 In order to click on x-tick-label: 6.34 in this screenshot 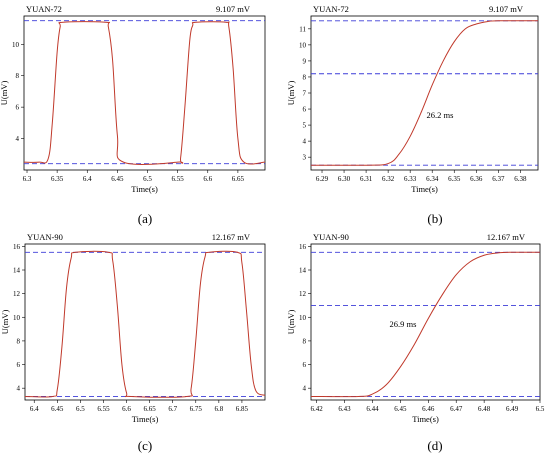, I will do `click(432, 179)`.